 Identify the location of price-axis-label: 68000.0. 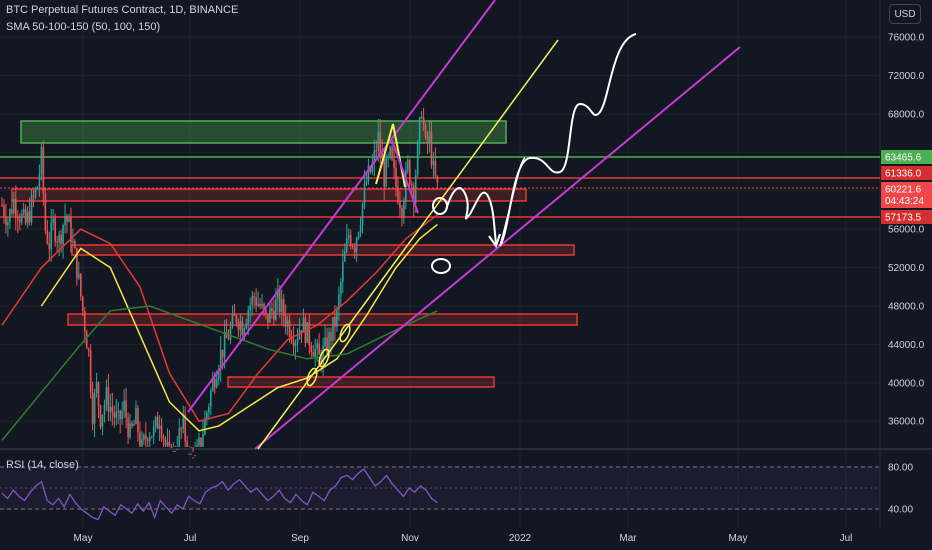
(906, 115).